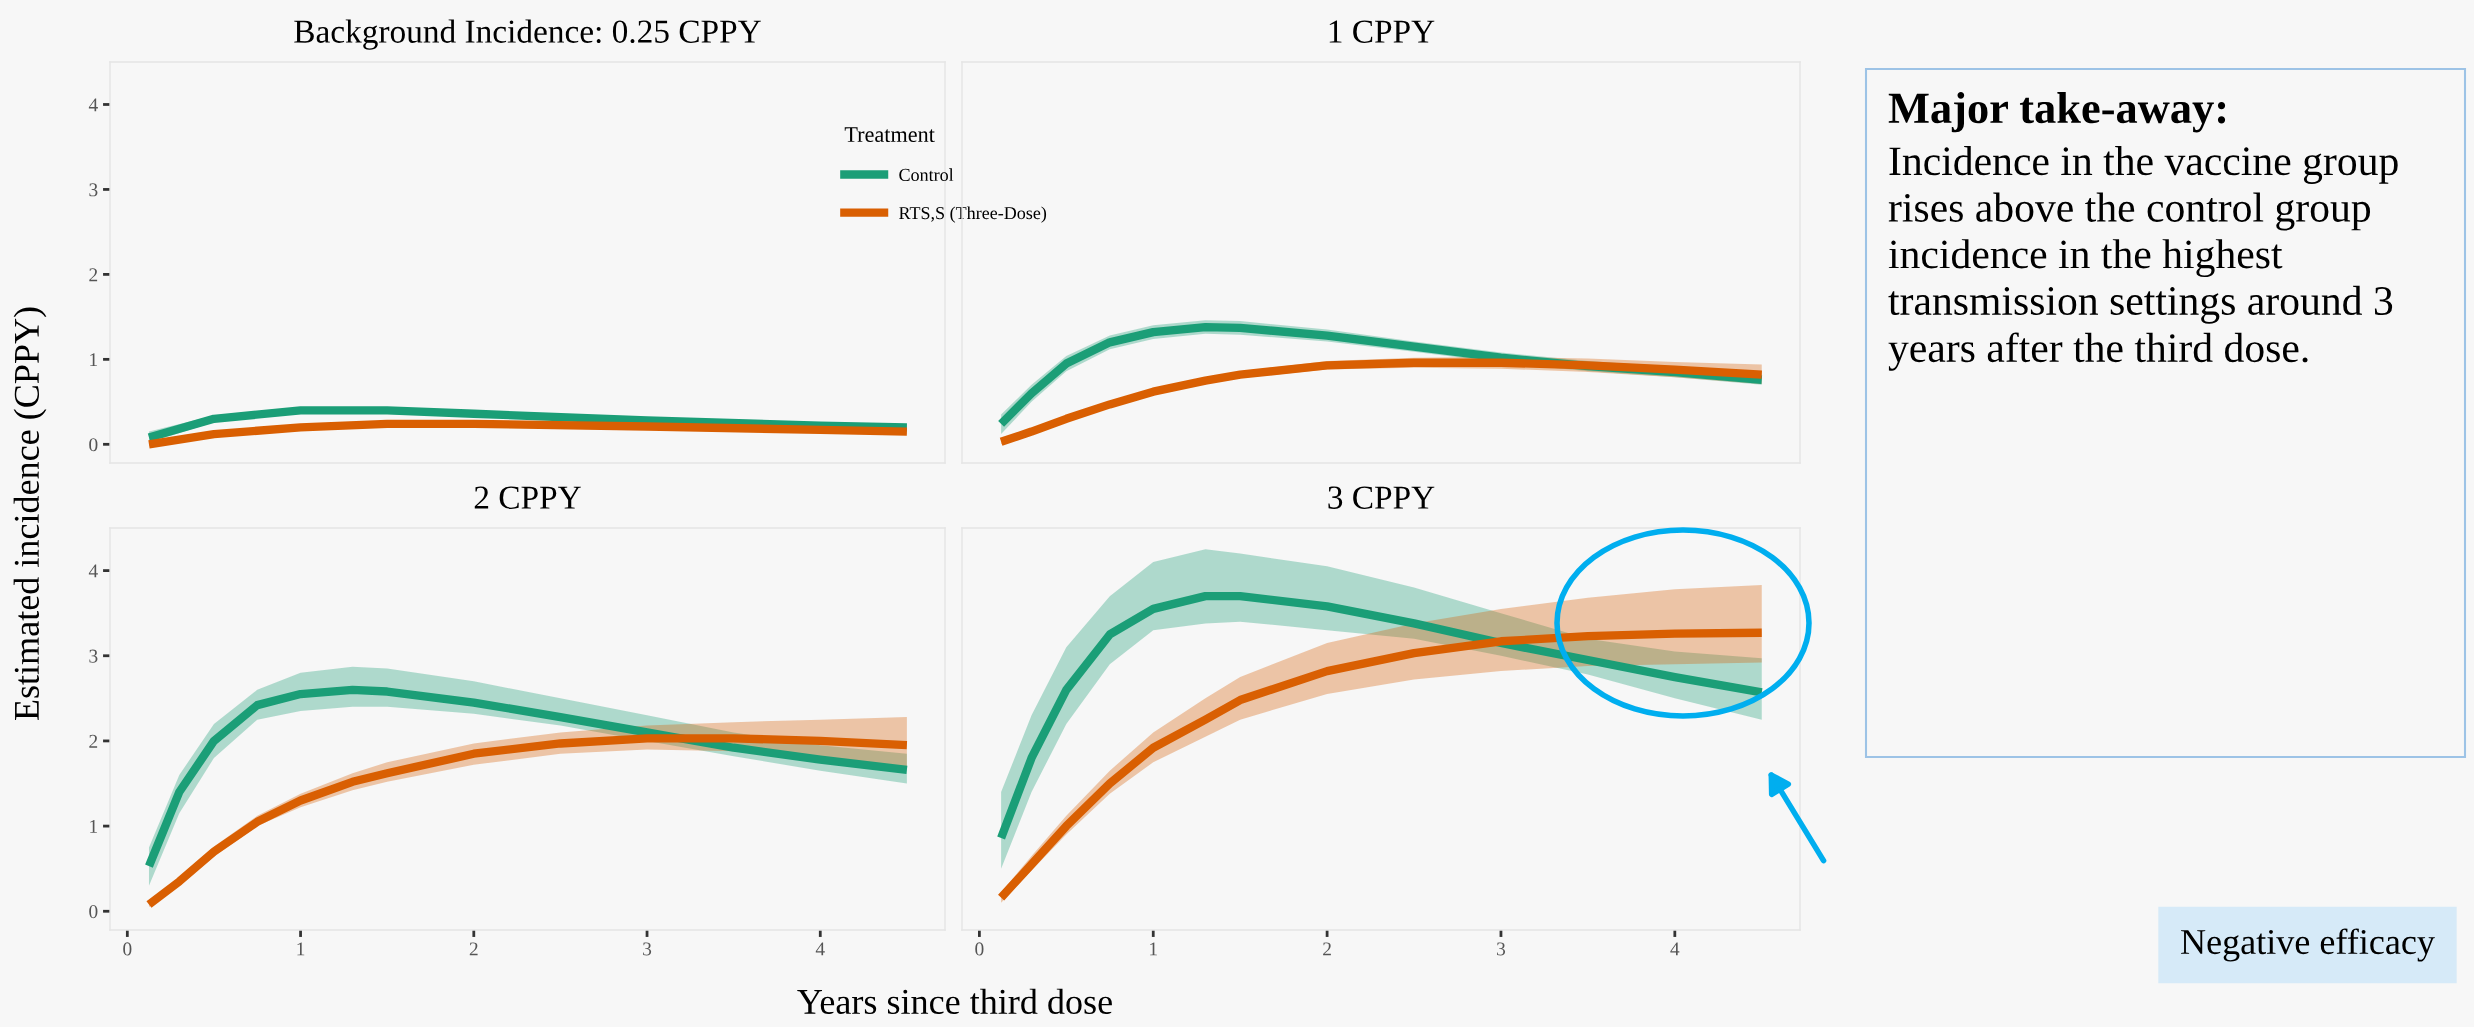 Image resolution: width=2474 pixels, height=1027 pixels. Describe the element at coordinates (2308, 945) in the screenshot. I see `text: Negative efficacy` at that location.